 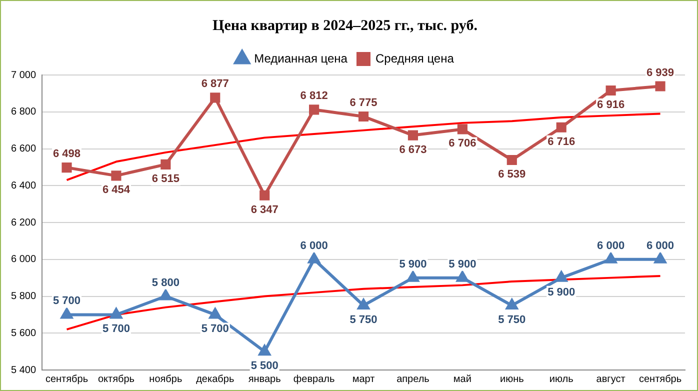 I want to click on data-label: 6 673, so click(x=413, y=150).